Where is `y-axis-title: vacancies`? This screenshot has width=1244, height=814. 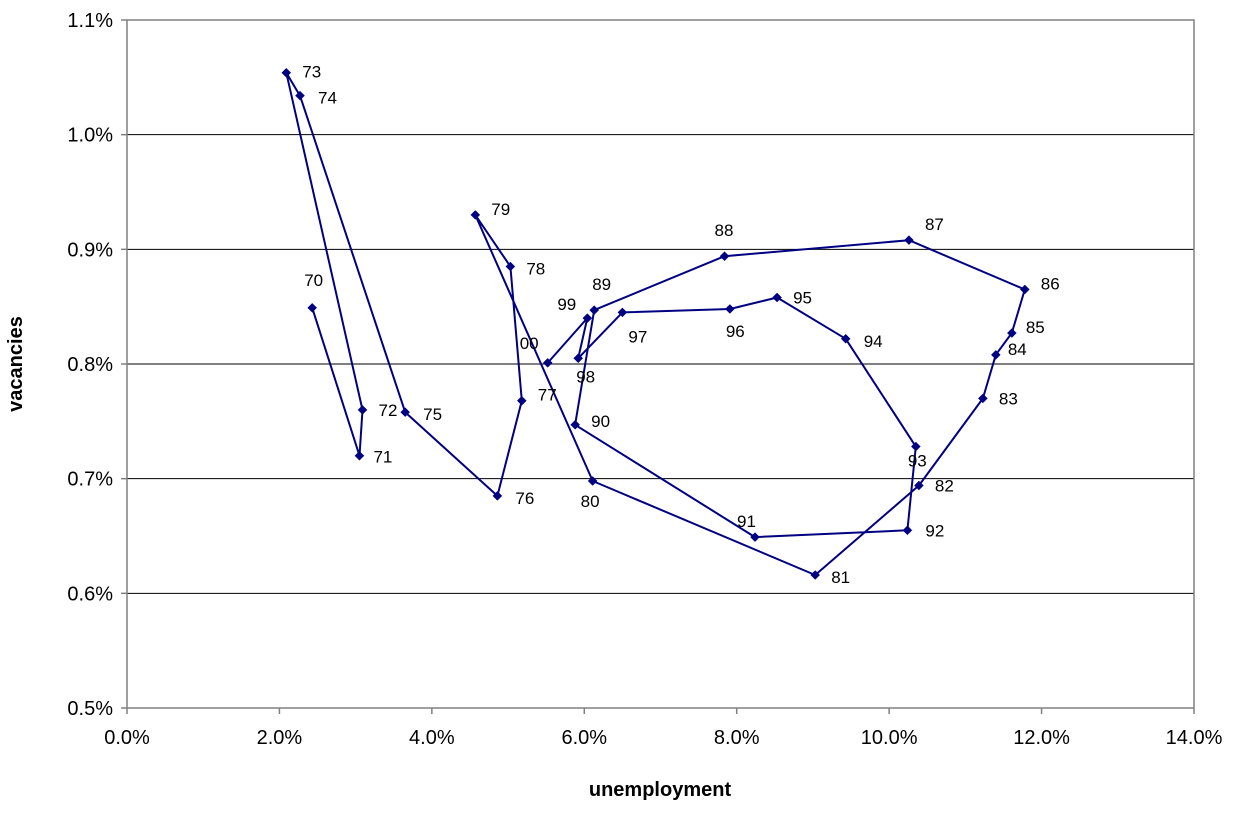 y-axis-title: vacancies is located at coordinates (16, 364).